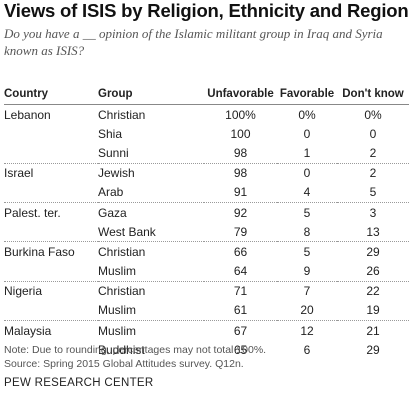 The image size is (420, 400). Describe the element at coordinates (240, 92) in the screenshot. I see `column-header-unfavorable: Unfavorable` at that location.